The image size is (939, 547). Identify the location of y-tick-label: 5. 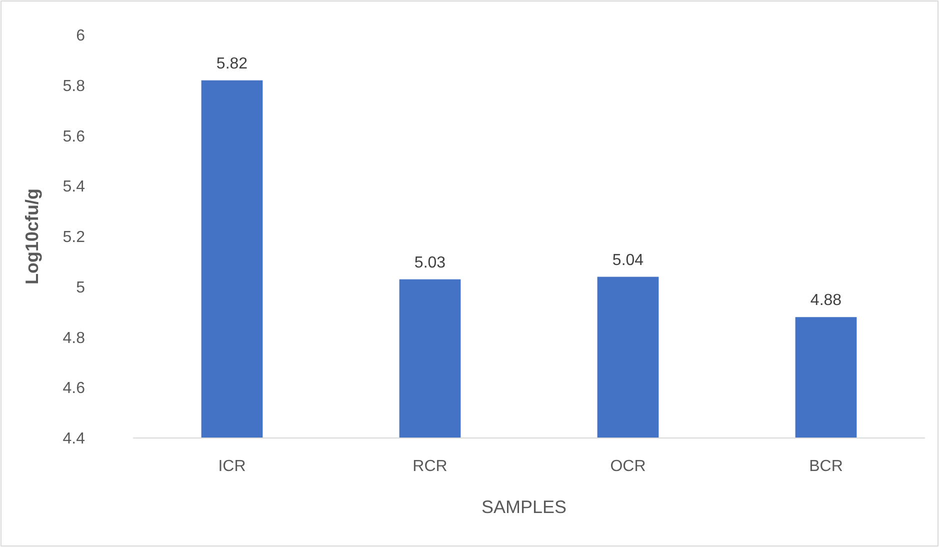
(81, 287).